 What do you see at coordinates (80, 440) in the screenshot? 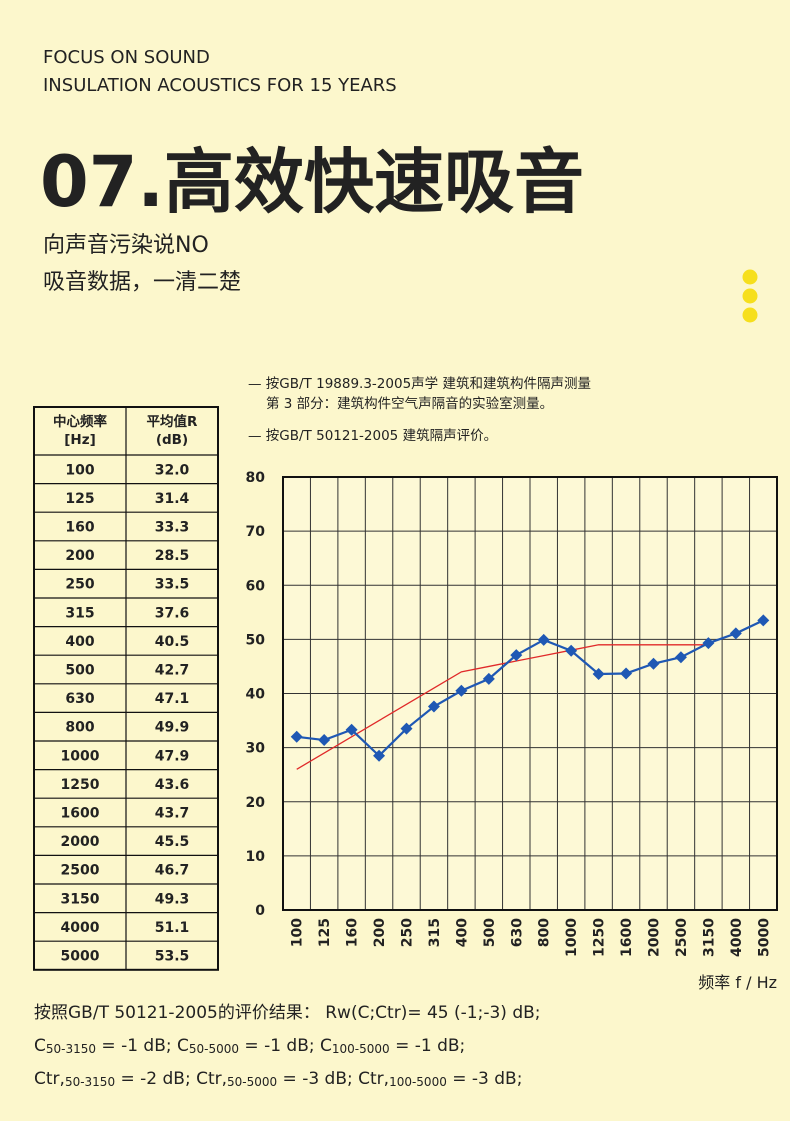
I see `table-header: [Hz]` at bounding box center [80, 440].